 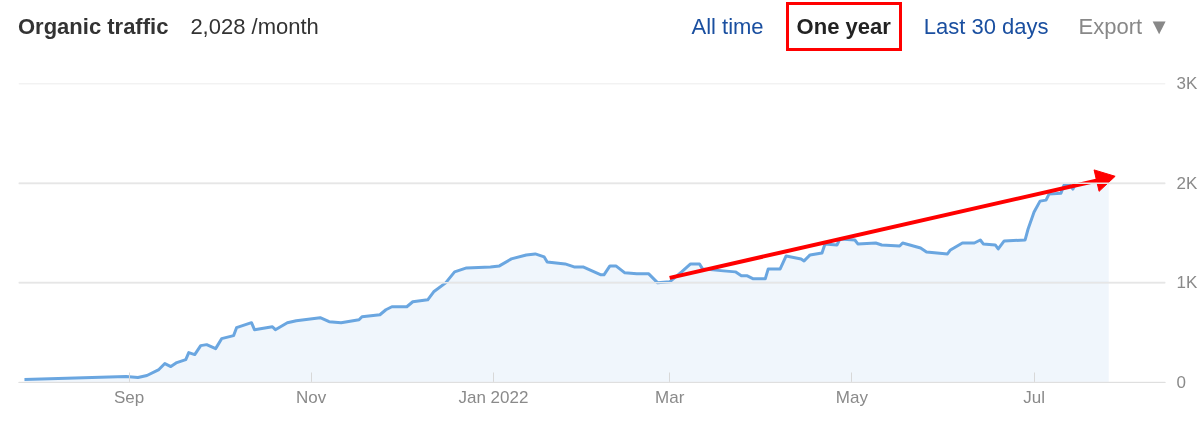 I want to click on x-tick-label: Mar, so click(x=670, y=397).